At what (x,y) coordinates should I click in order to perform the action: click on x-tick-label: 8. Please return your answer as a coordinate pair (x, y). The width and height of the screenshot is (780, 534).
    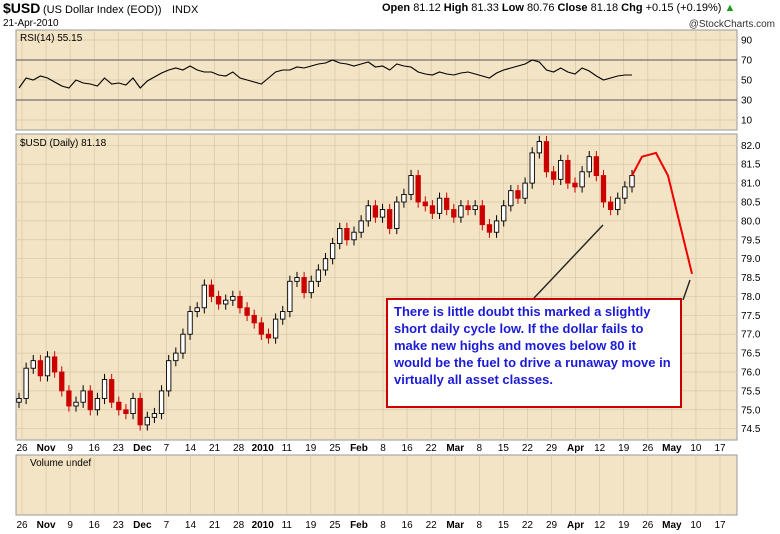
    Looking at the image, I should click on (480, 525).